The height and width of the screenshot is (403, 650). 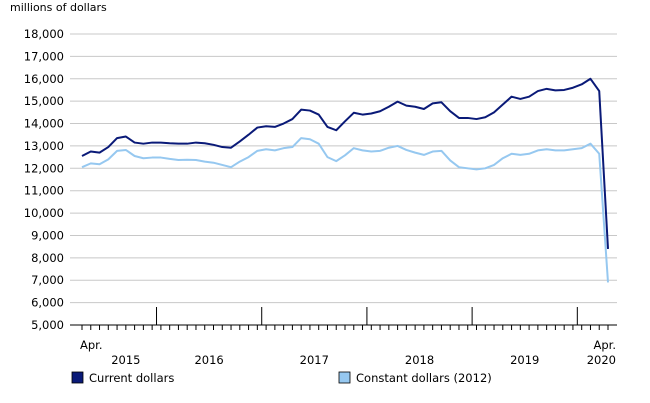 What do you see at coordinates (424, 378) in the screenshot?
I see `legend-label: Constant dollars (2012)` at bounding box center [424, 378].